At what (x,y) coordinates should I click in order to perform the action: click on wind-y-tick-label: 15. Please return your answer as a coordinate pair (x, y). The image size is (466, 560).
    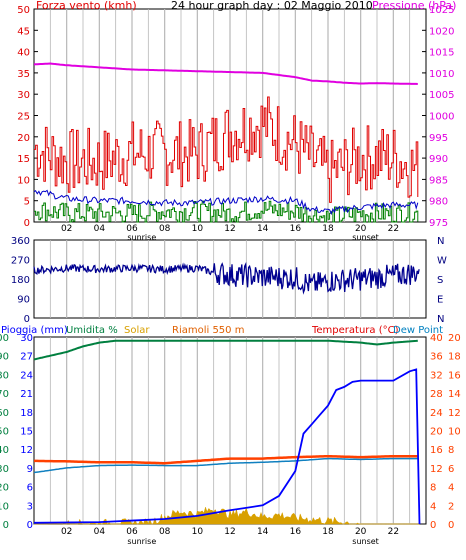
    Looking at the image, I should click on (23, 159).